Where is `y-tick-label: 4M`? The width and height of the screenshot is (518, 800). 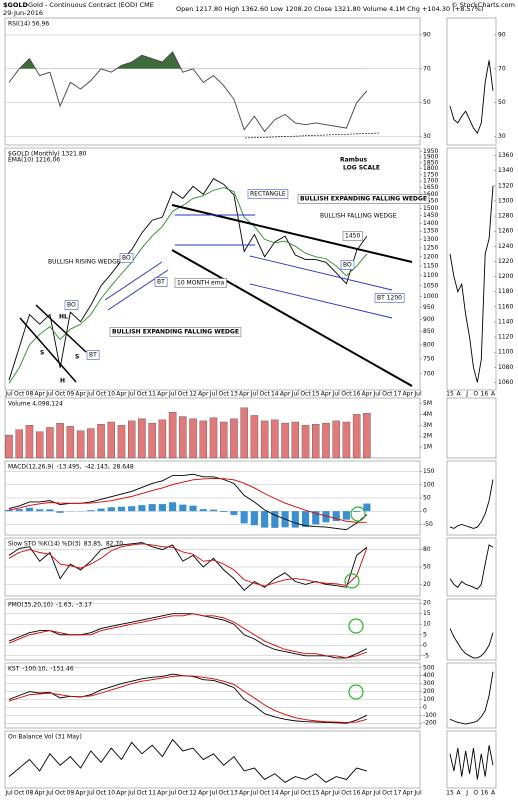 y-tick-label: 4M is located at coordinates (427, 414).